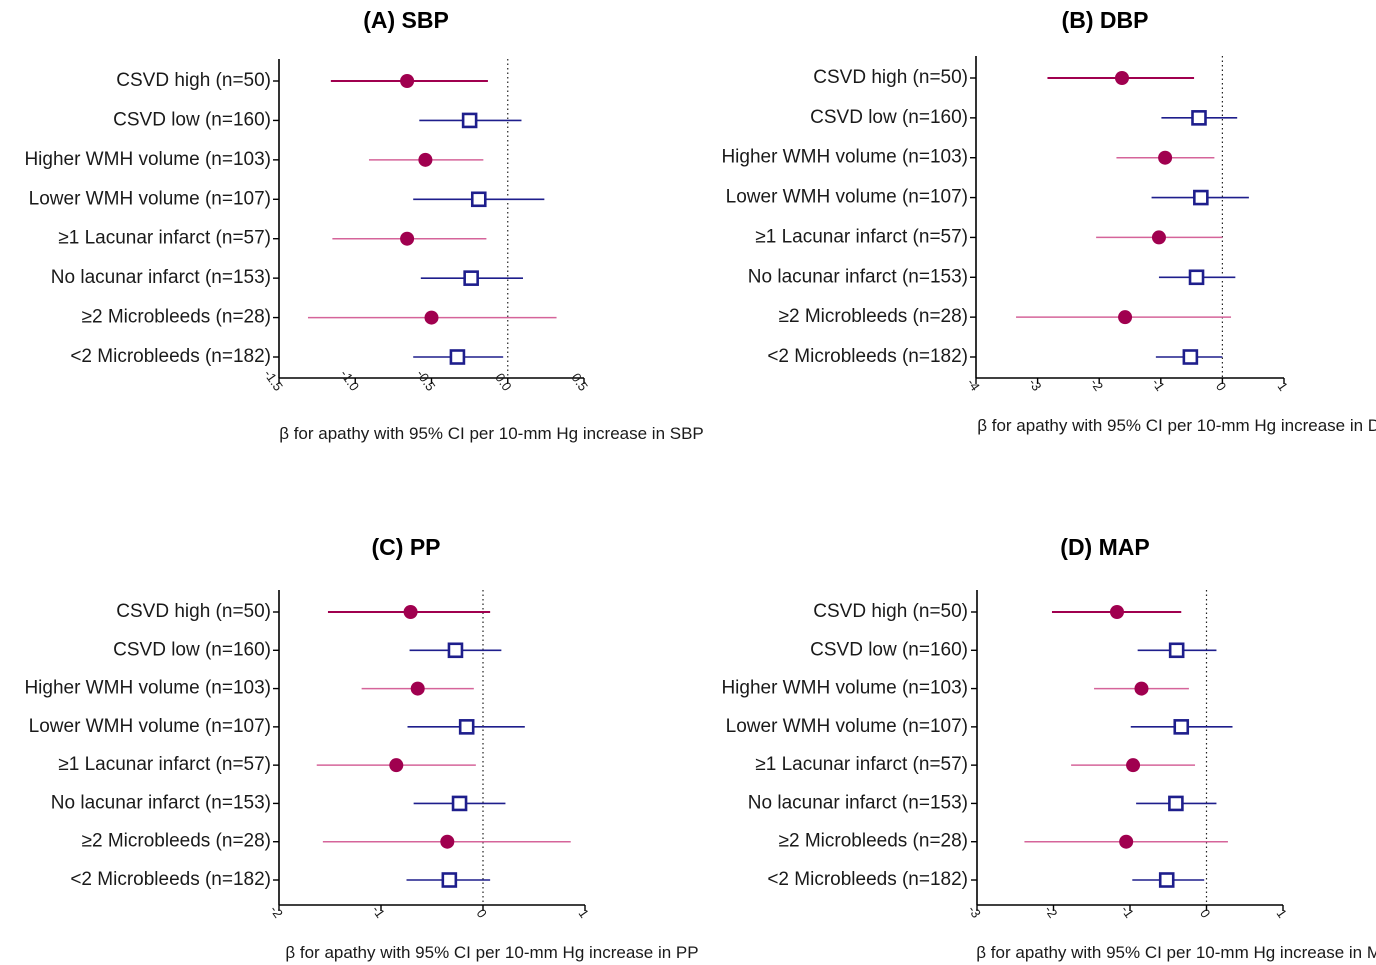  What do you see at coordinates (406, 547) in the screenshot?
I see `panel-title: (C) PP` at bounding box center [406, 547].